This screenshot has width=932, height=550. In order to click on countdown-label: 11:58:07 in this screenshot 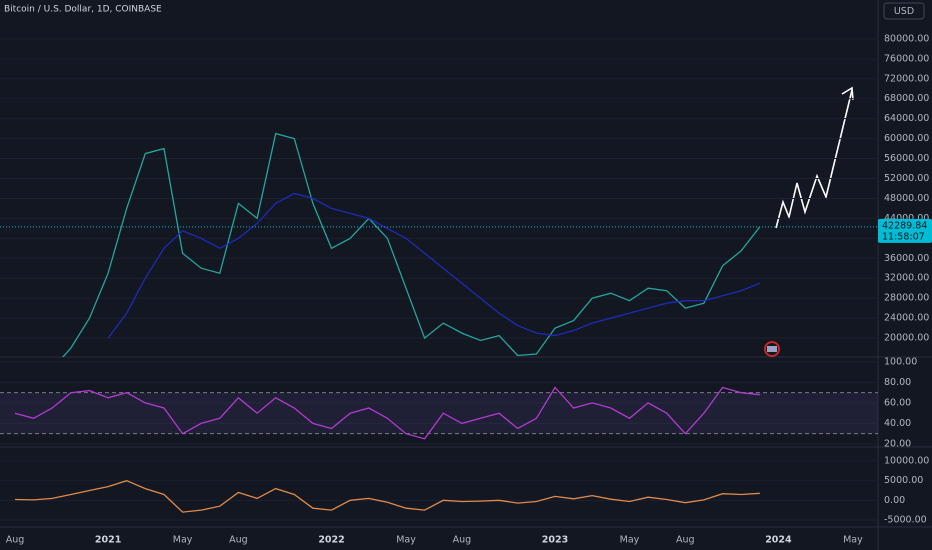, I will do `click(903, 236)`.